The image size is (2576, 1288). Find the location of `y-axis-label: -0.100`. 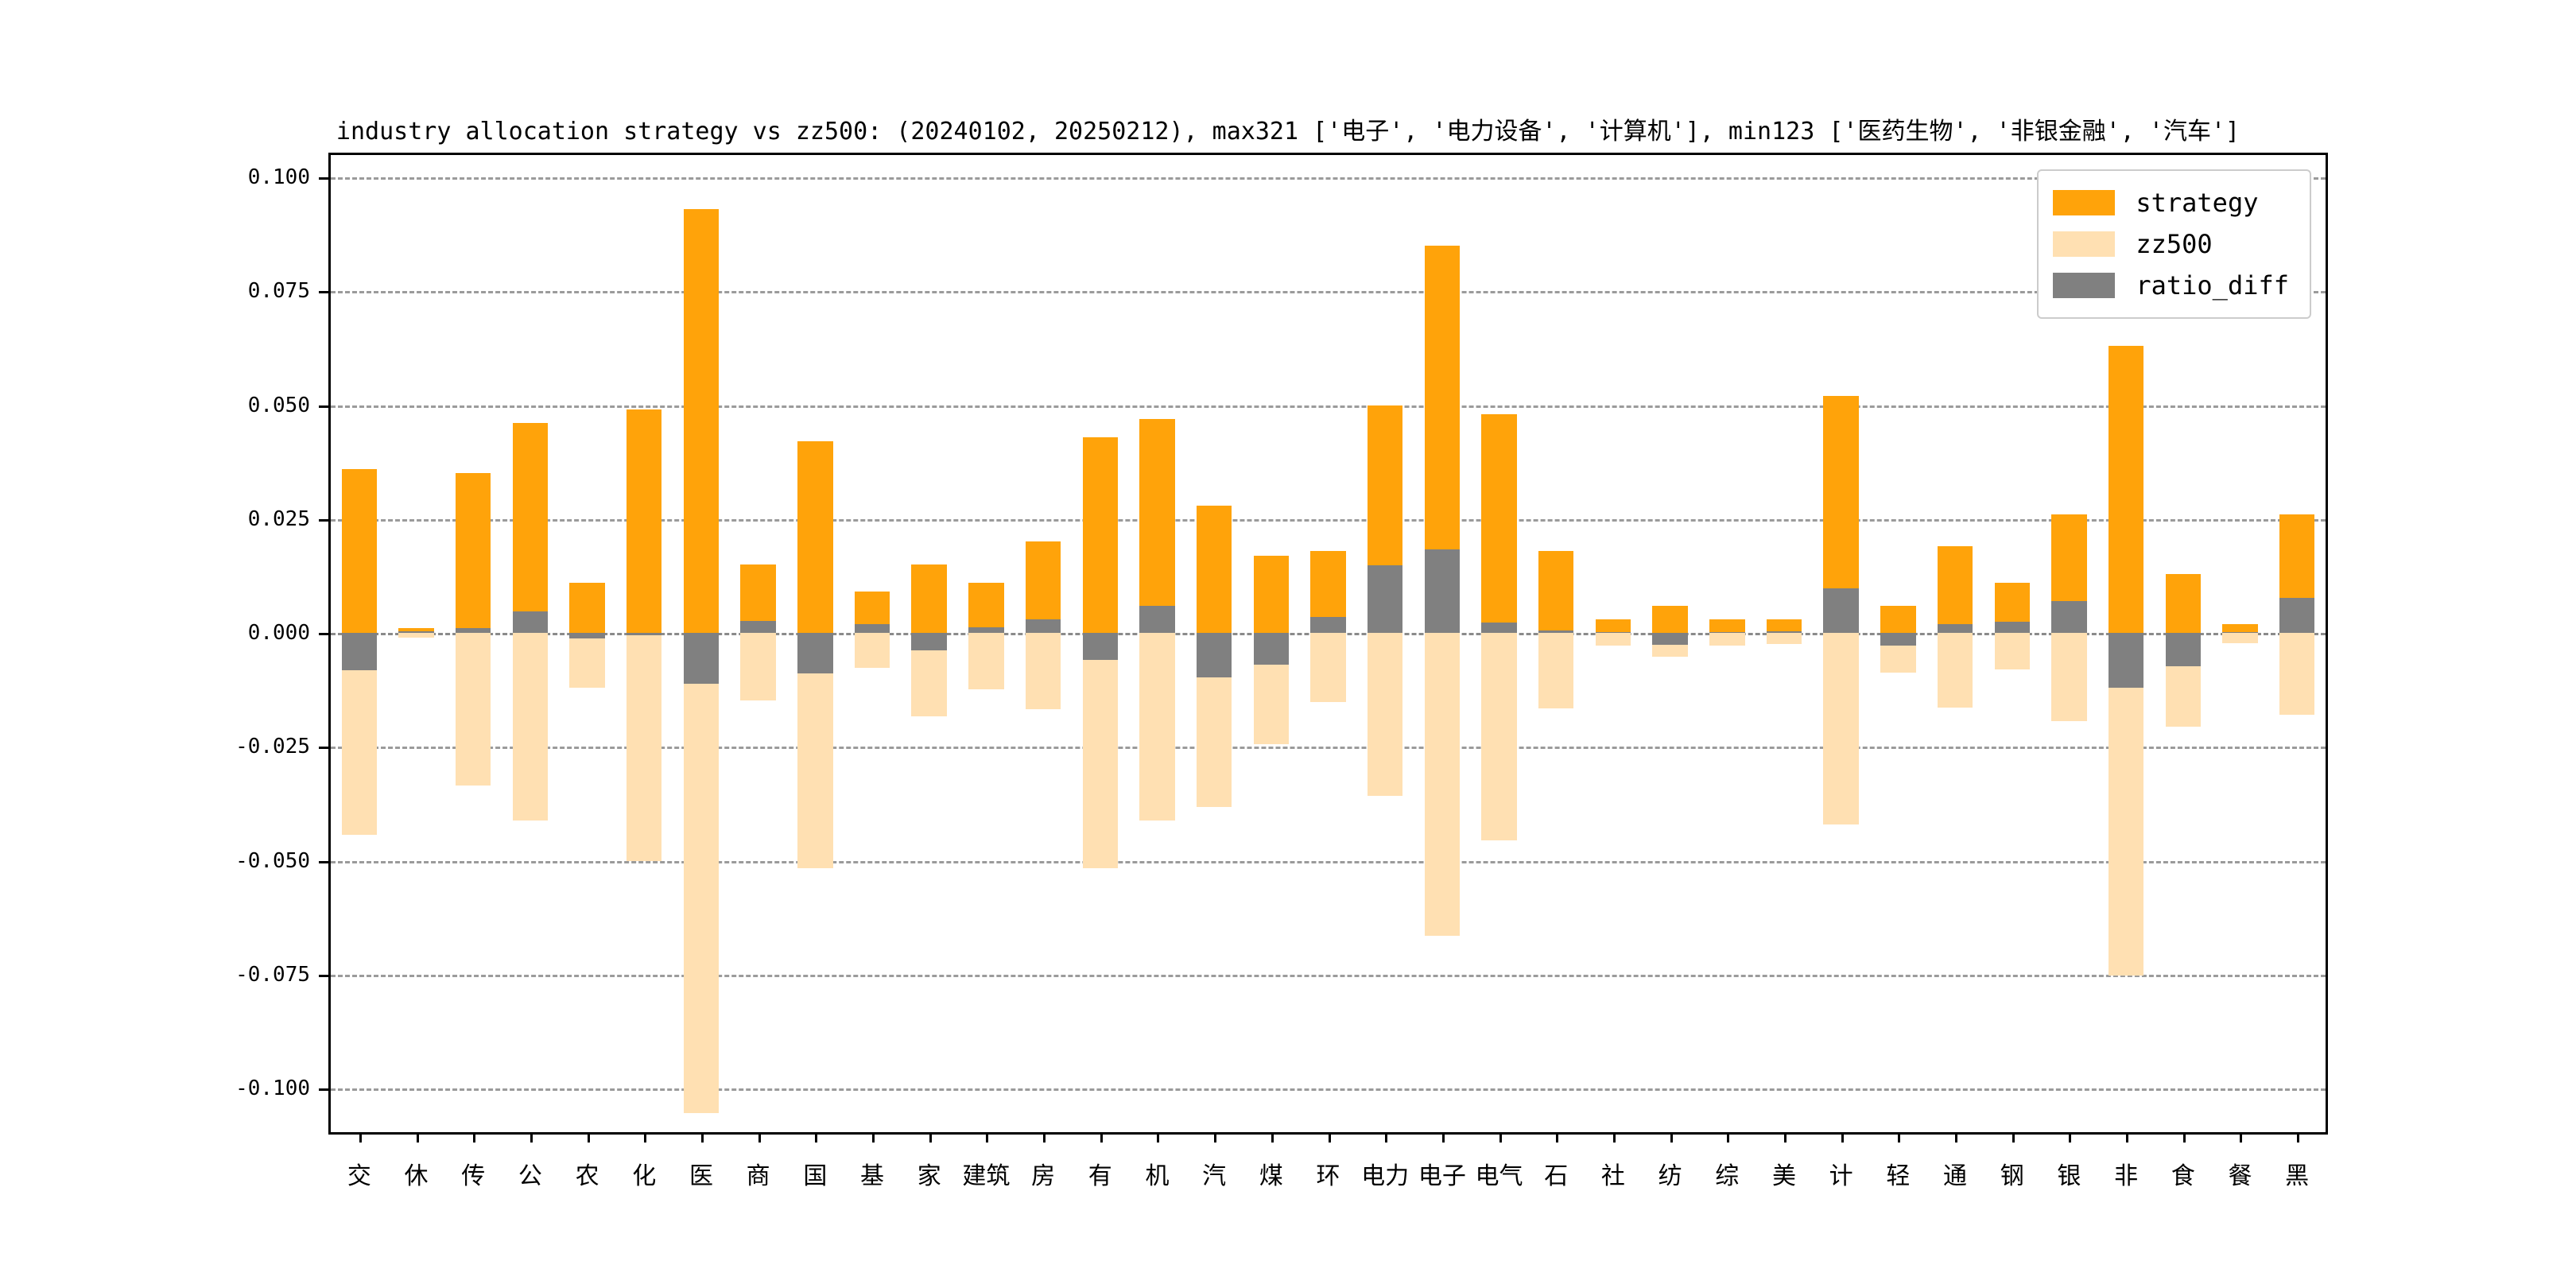

y-axis-label: -0.100 is located at coordinates (272, 1088).